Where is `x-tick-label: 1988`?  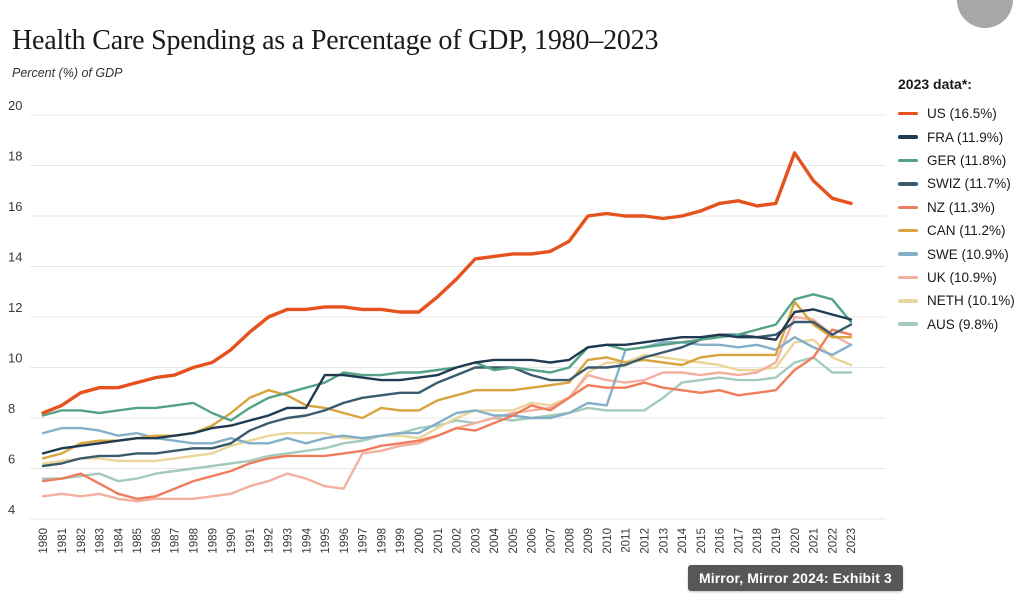
x-tick-label: 1988 is located at coordinates (195, 541).